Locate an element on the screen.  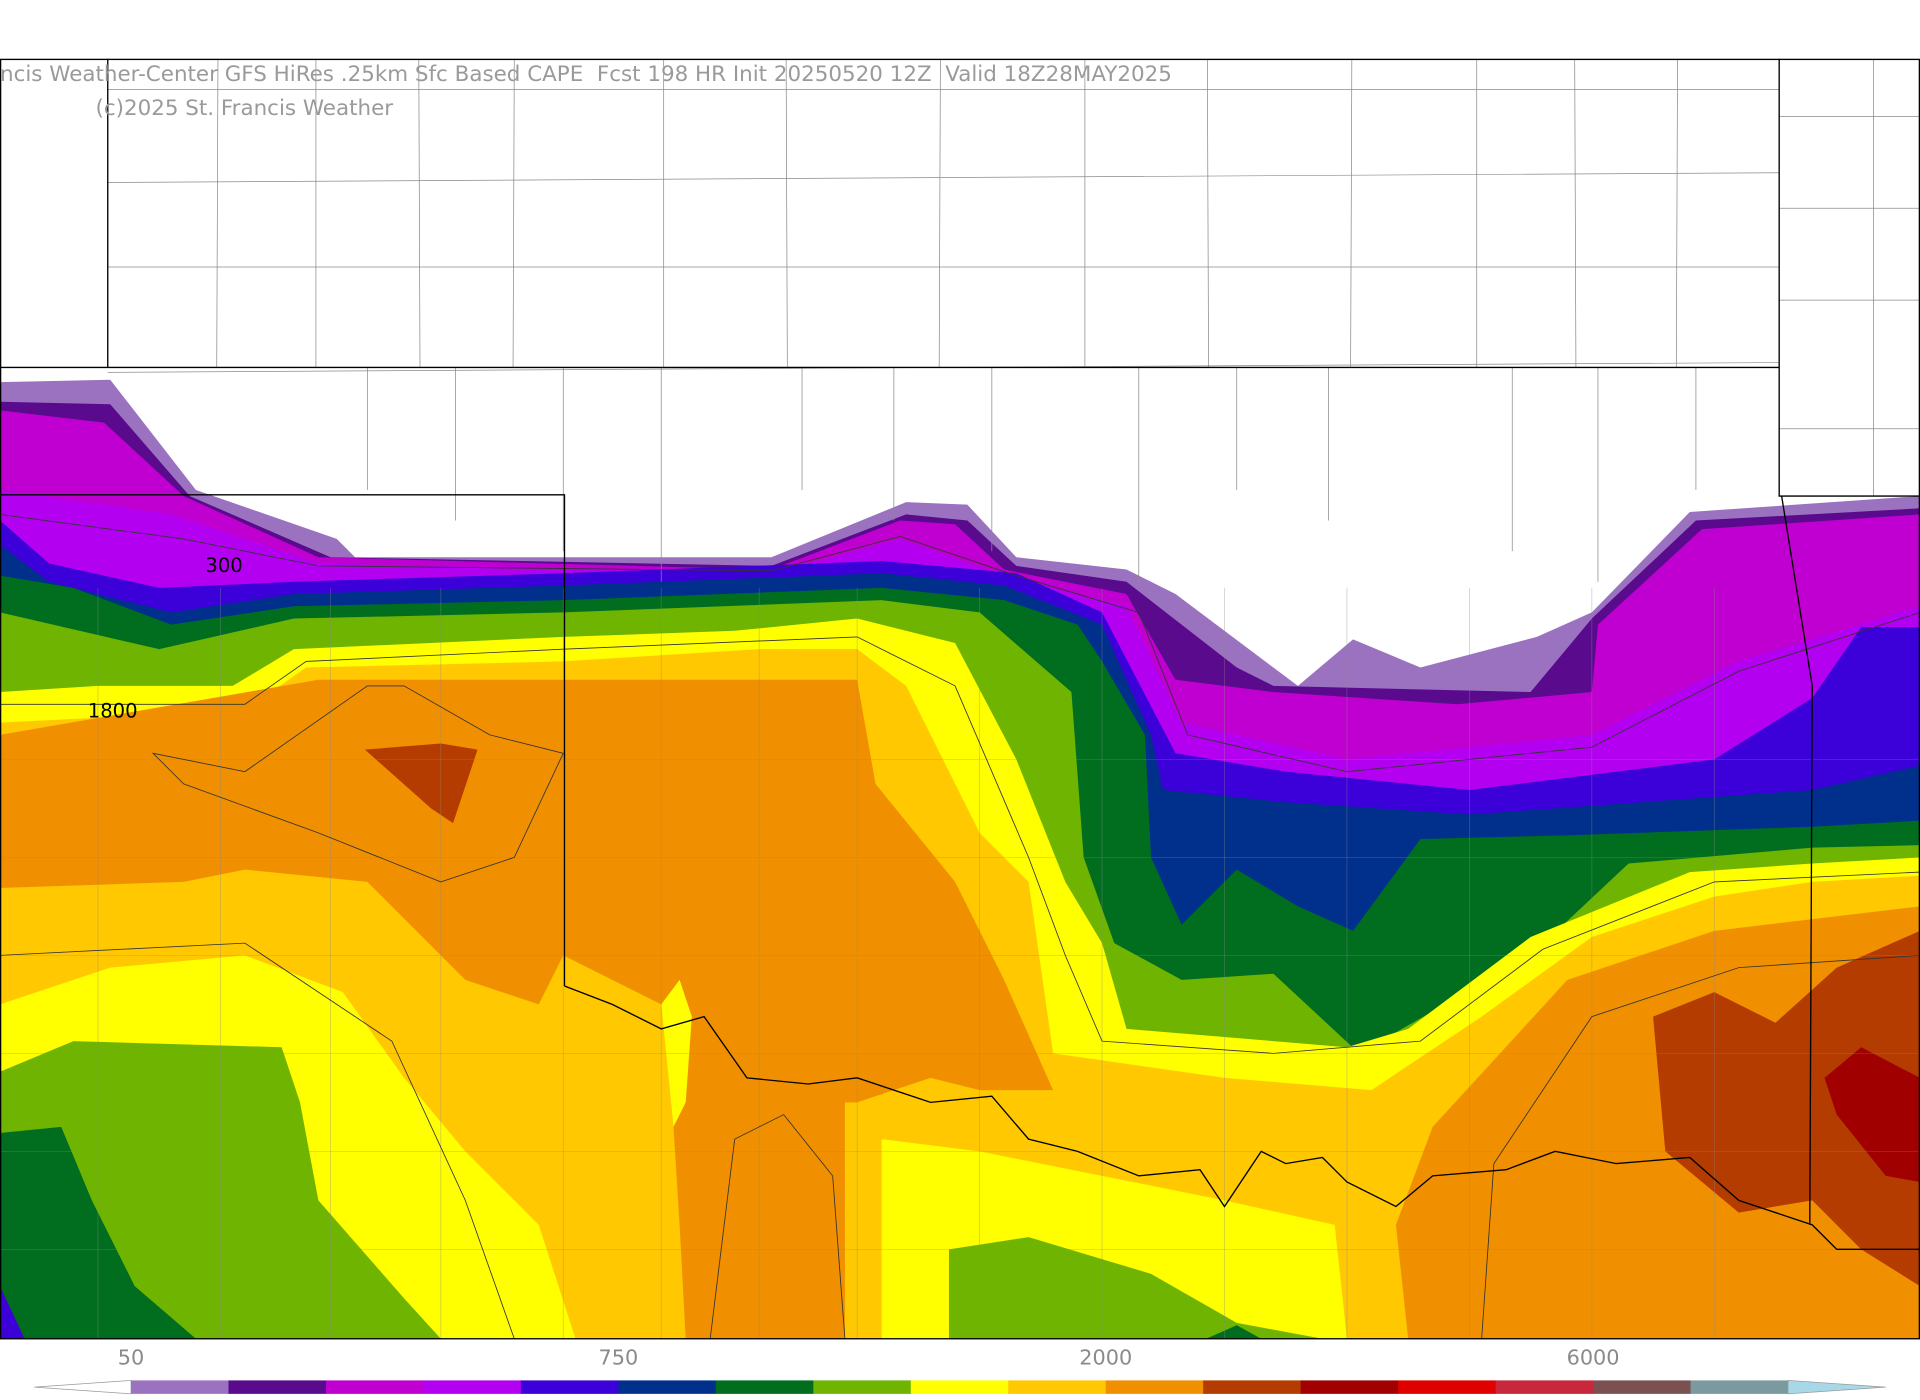
credit: (c)2025 St. Francis Weather is located at coordinates (245, 108).